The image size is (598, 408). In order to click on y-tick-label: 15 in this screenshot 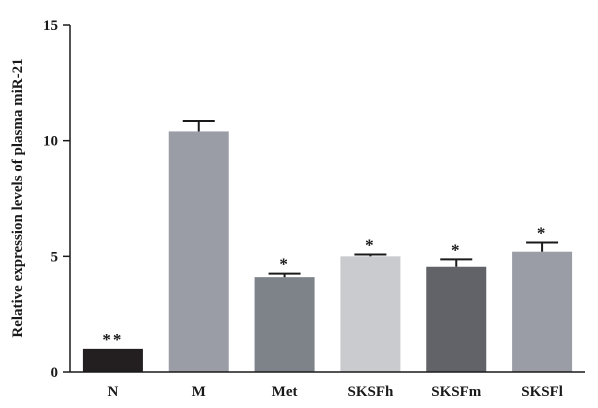, I will do `click(50, 26)`.